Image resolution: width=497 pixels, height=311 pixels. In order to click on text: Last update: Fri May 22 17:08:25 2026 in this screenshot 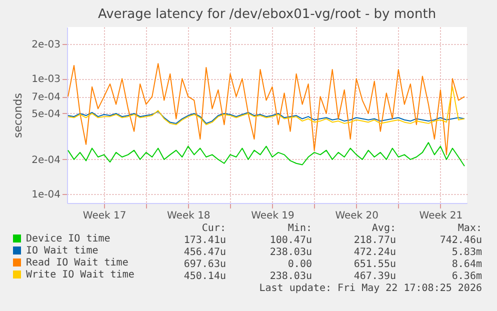, I will do `click(370, 288)`.